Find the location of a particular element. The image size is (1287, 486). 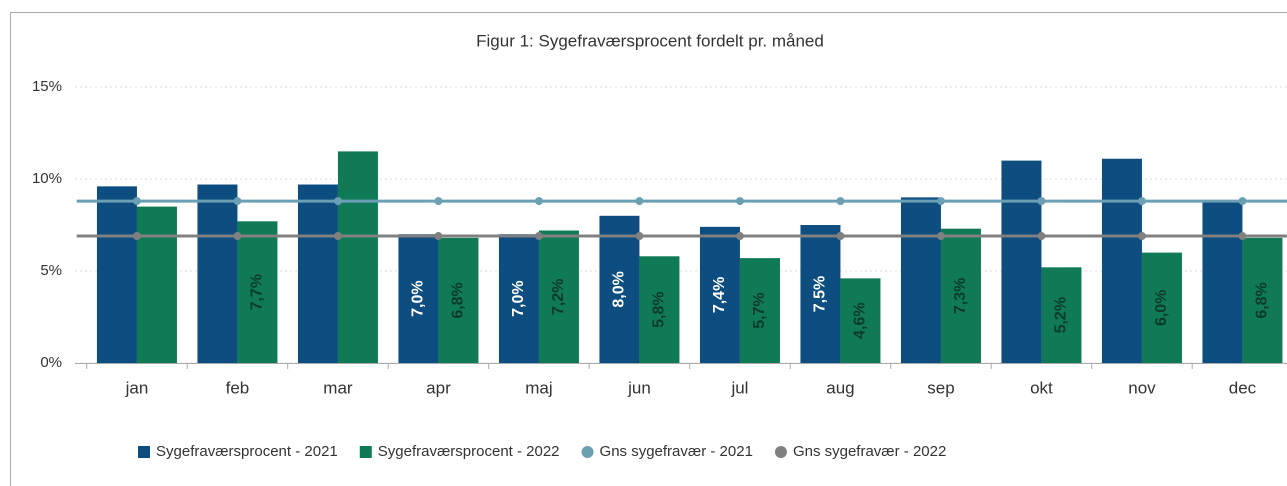

data-label: 7,7% is located at coordinates (257, 292).